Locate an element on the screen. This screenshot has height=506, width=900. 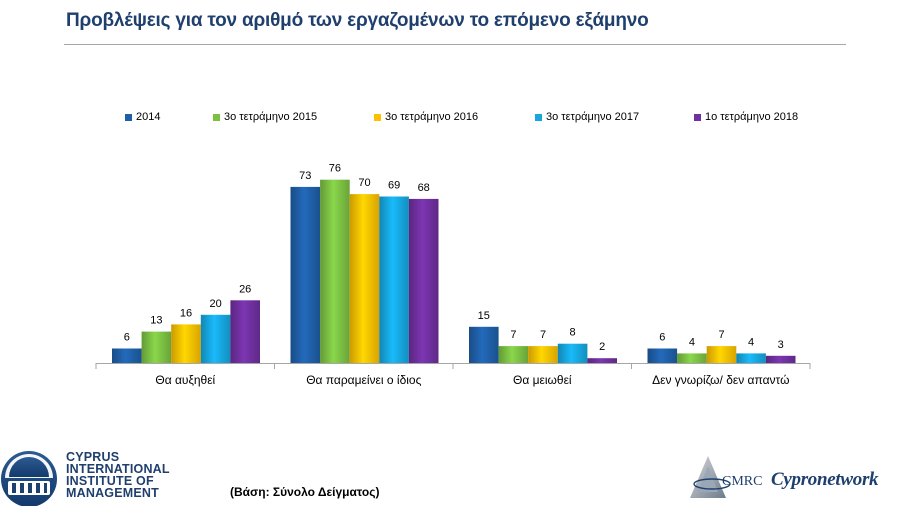
data-label: 16 is located at coordinates (186, 313).